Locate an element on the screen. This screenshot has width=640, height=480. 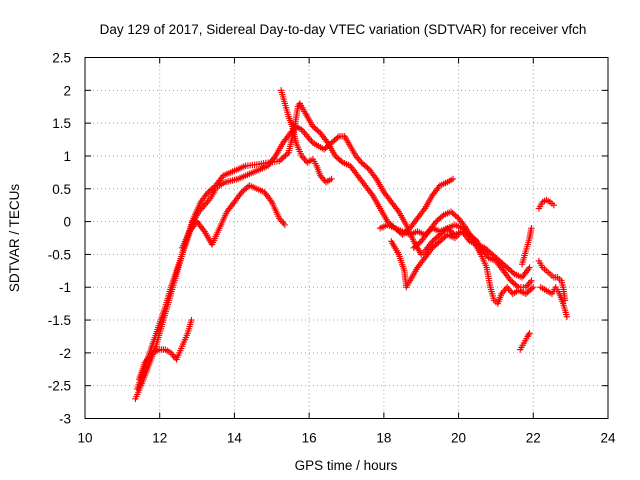
y-tick-label: 1 is located at coordinates (67, 156).